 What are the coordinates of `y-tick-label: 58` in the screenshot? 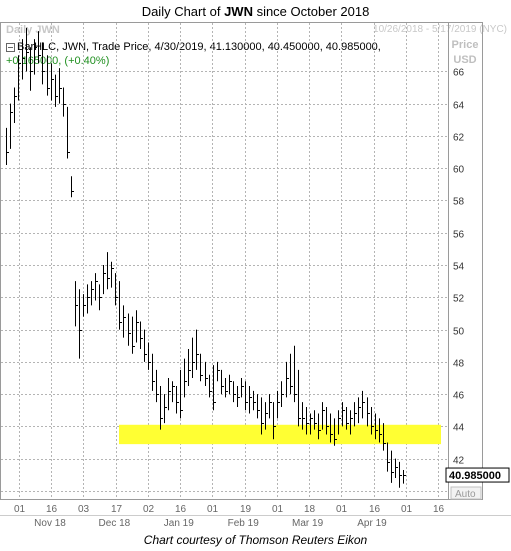 It's located at (459, 202).